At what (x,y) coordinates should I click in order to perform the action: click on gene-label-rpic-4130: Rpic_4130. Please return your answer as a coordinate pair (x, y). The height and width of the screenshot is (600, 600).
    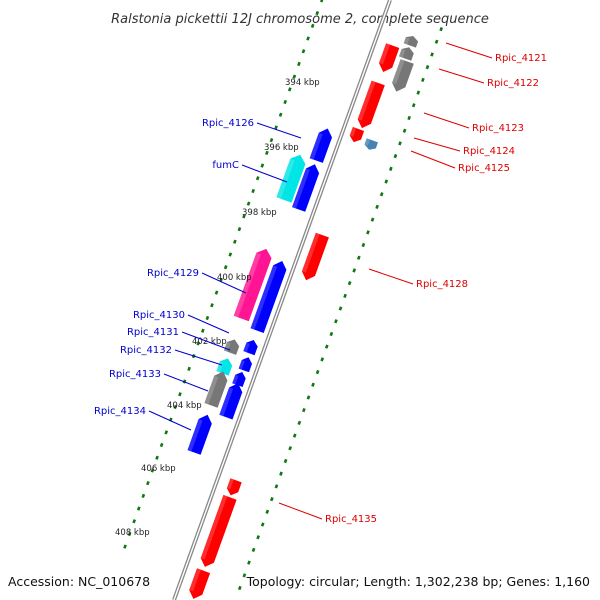
    Looking at the image, I should click on (159, 315).